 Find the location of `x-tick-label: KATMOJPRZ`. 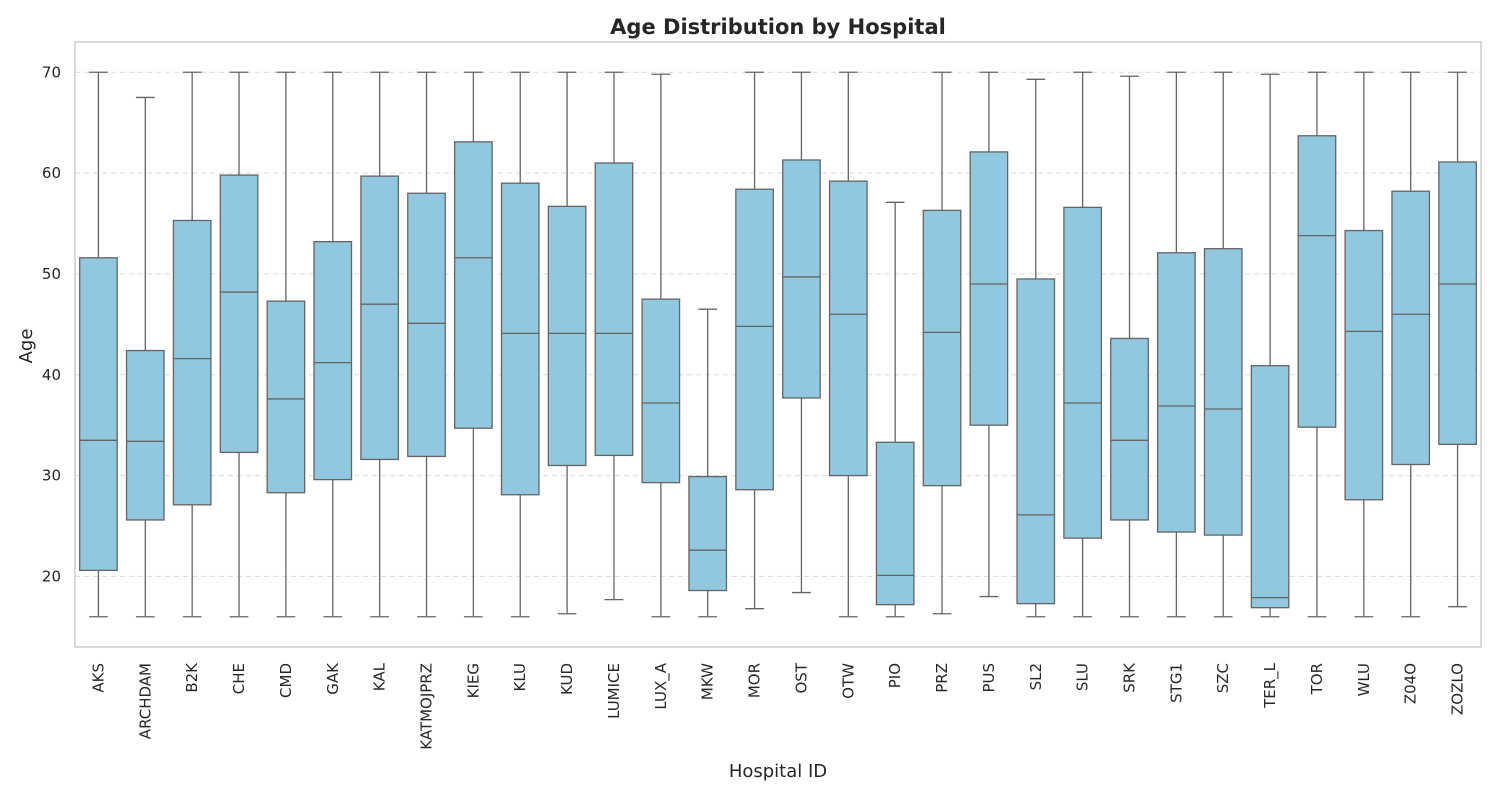

x-tick-label: KATMOJPRZ is located at coordinates (427, 706).